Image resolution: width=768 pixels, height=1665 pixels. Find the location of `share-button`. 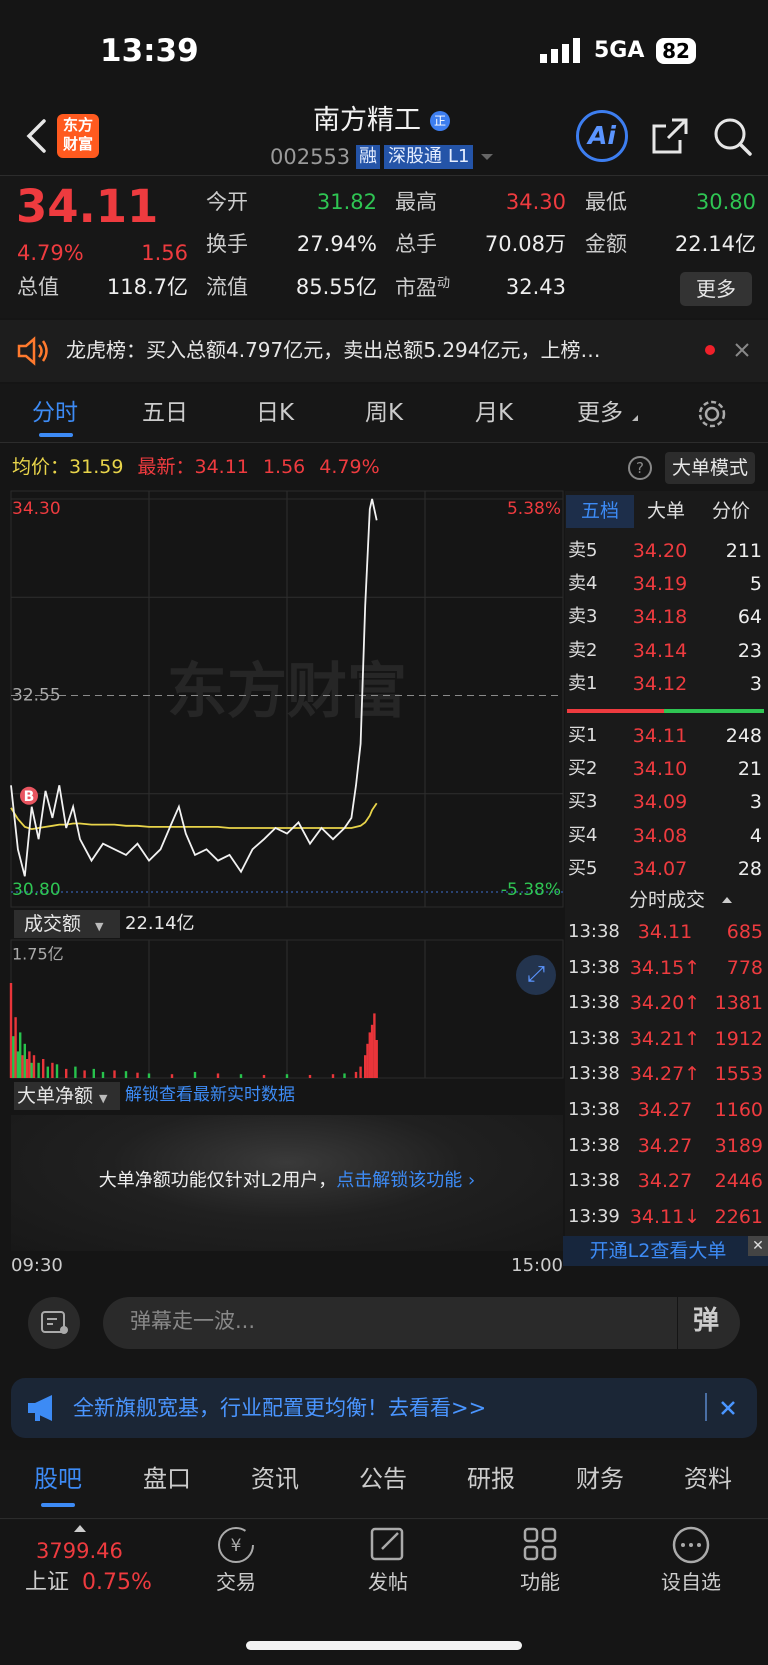

share-button is located at coordinates (670, 136).